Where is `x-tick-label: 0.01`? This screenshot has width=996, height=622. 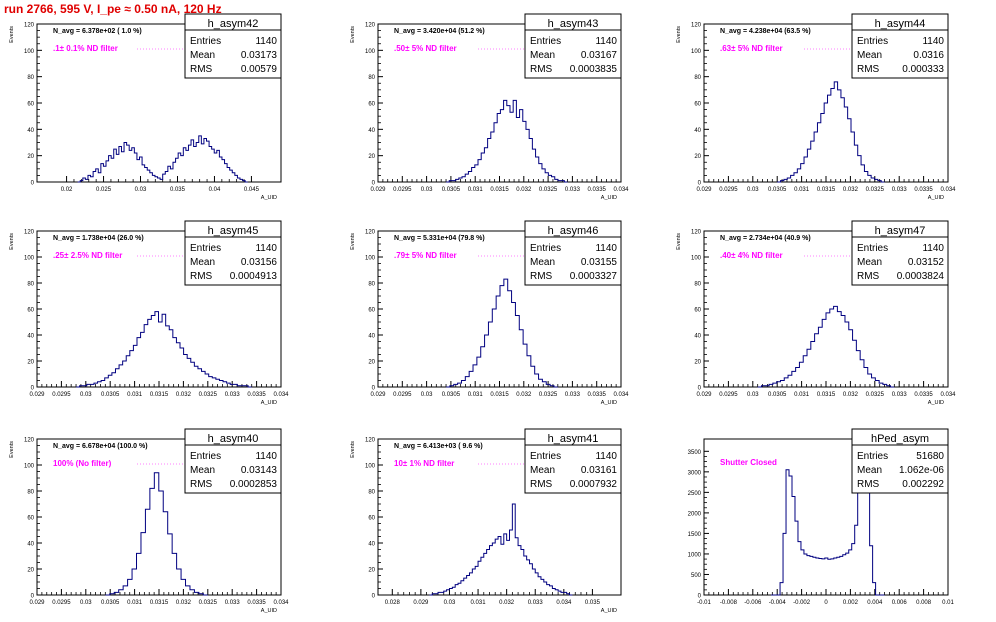
x-tick-label: 0.01 is located at coordinates (948, 603).